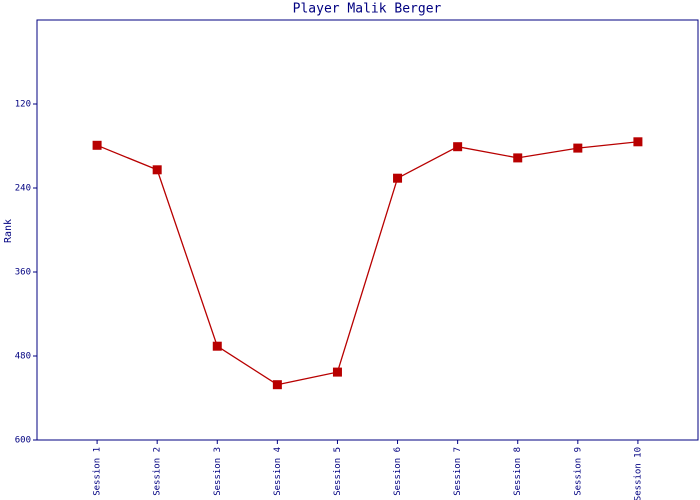  What do you see at coordinates (338, 471) in the screenshot?
I see `x-tick-label: Session 5` at bounding box center [338, 471].